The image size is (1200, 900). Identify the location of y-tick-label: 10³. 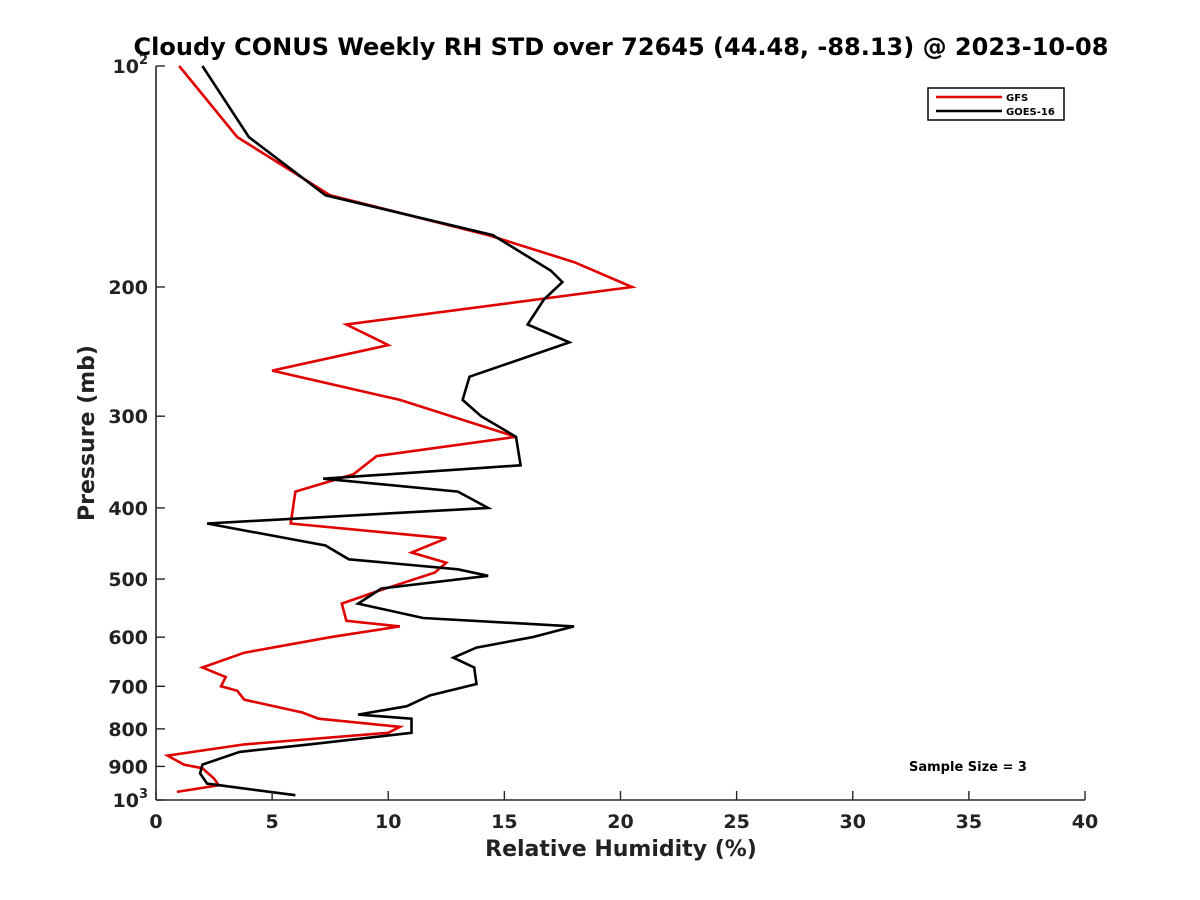
(131, 799).